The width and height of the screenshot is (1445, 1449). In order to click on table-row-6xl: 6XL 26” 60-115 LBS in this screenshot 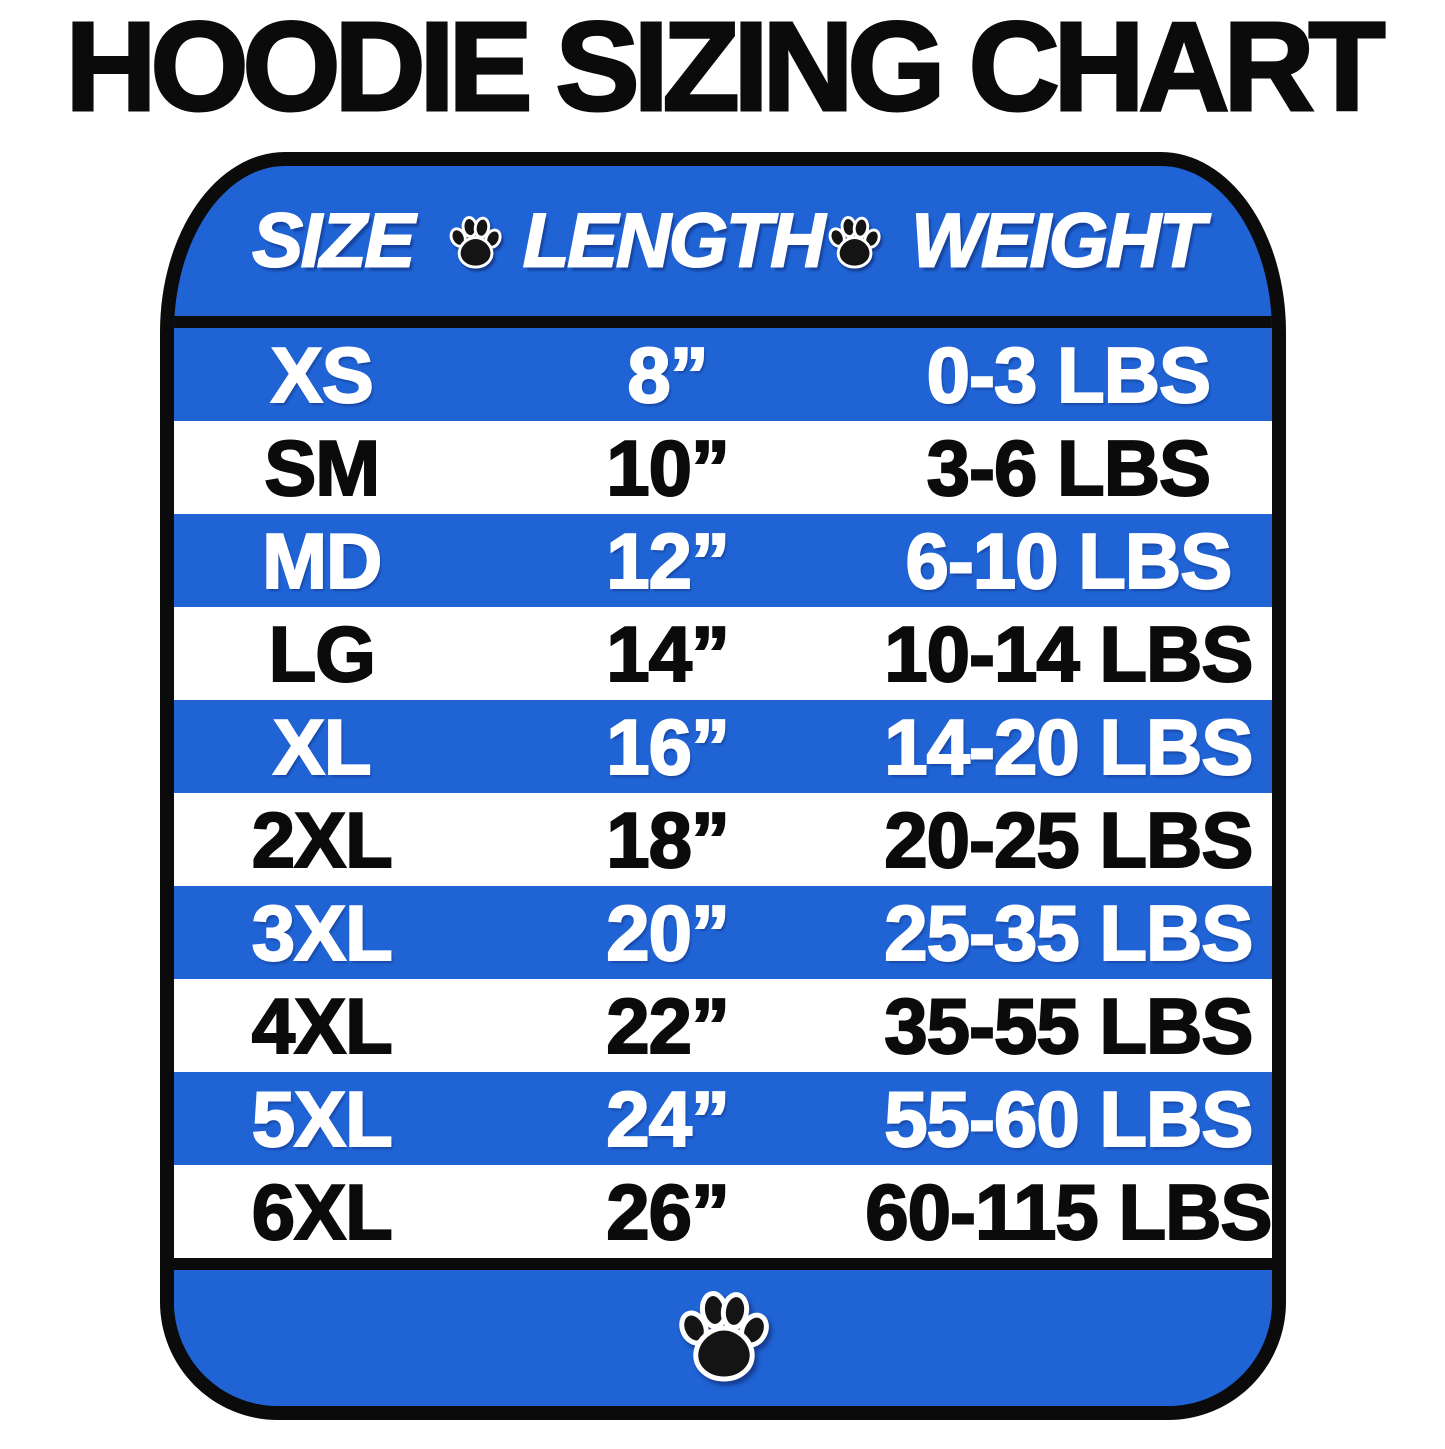, I will do `click(722, 1211)`.